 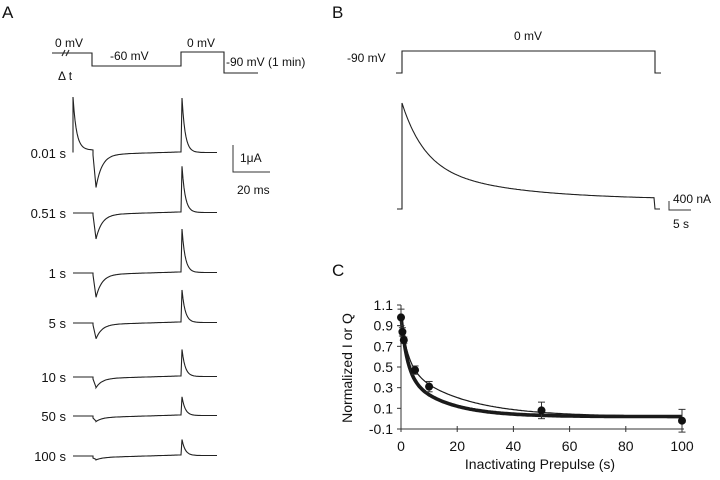 I want to click on x-tick-label: 40, so click(x=514, y=446).